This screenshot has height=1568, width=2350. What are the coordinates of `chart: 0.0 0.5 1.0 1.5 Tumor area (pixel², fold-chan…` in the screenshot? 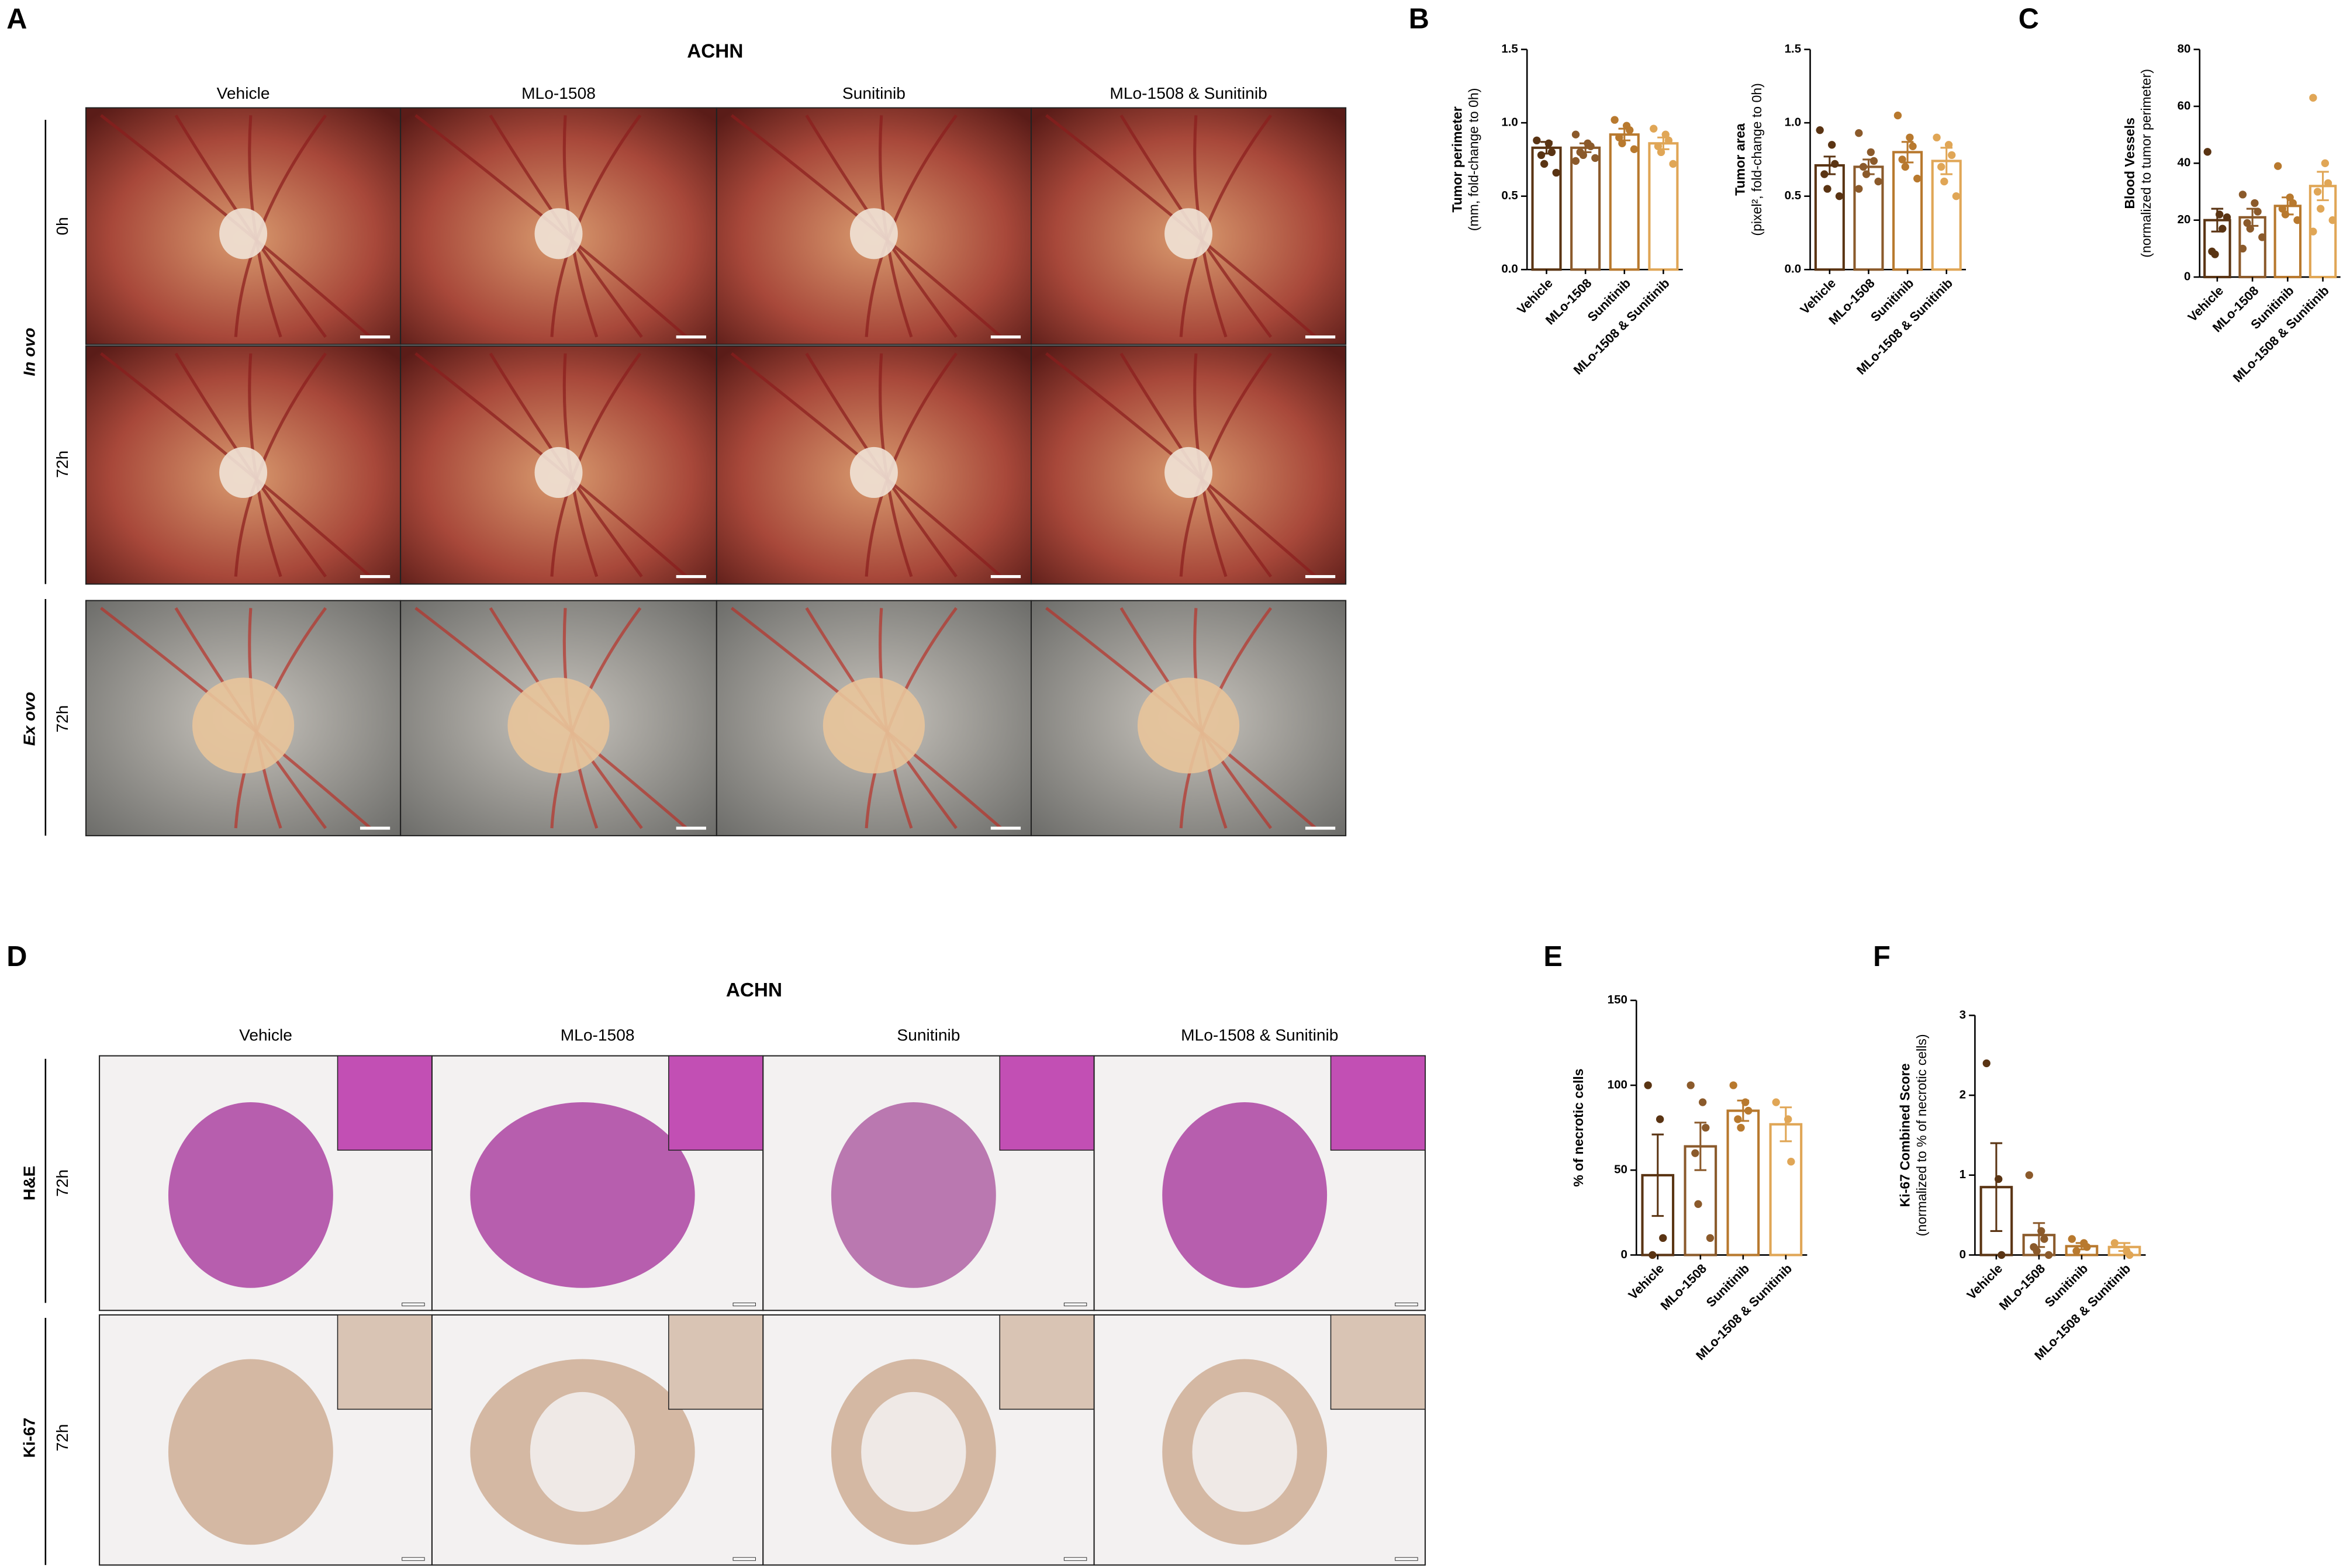 It's located at (1850, 210).